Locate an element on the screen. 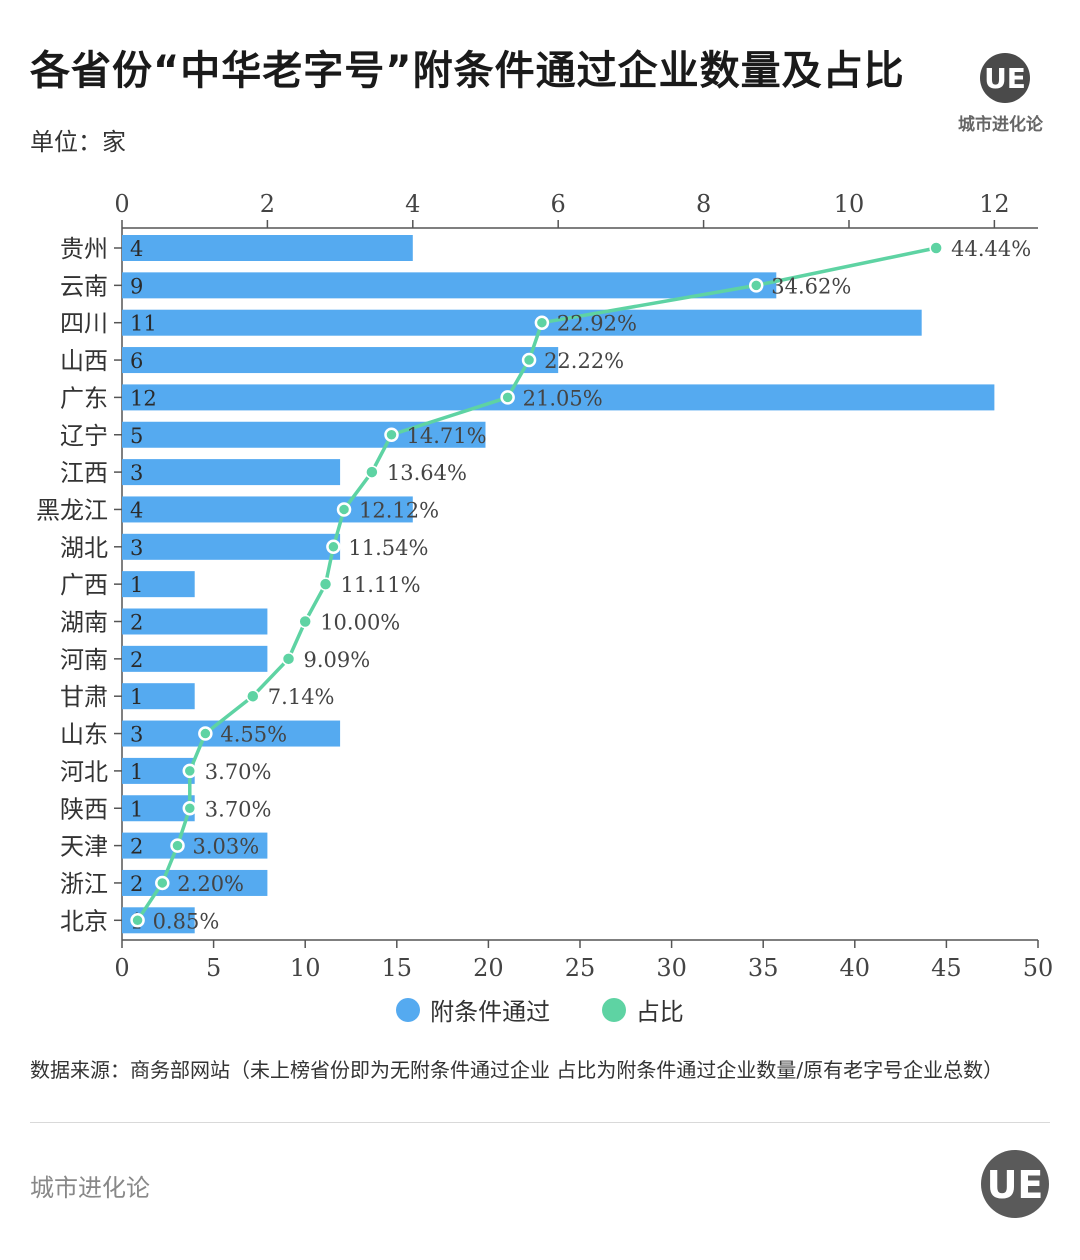  legend-line-swatch is located at coordinates (613, 1009).